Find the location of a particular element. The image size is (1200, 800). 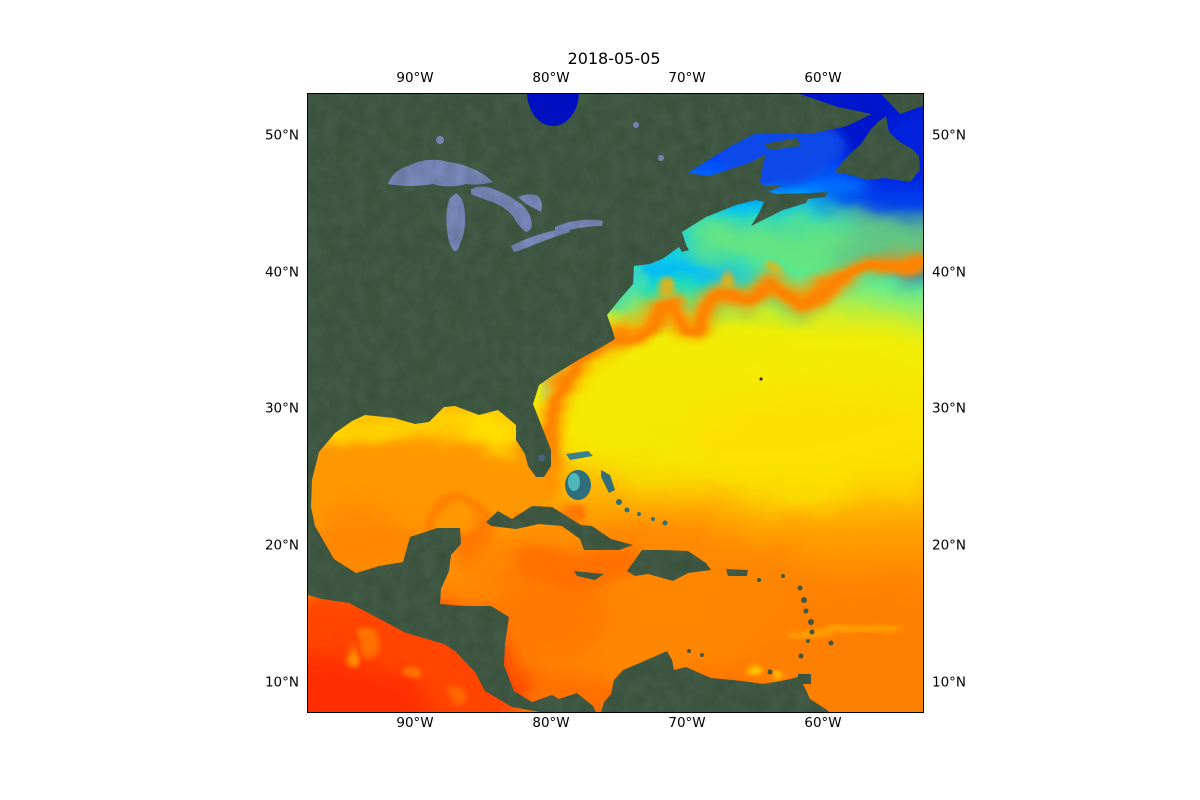

tick-right-30n: 30°N is located at coordinates (949, 408).